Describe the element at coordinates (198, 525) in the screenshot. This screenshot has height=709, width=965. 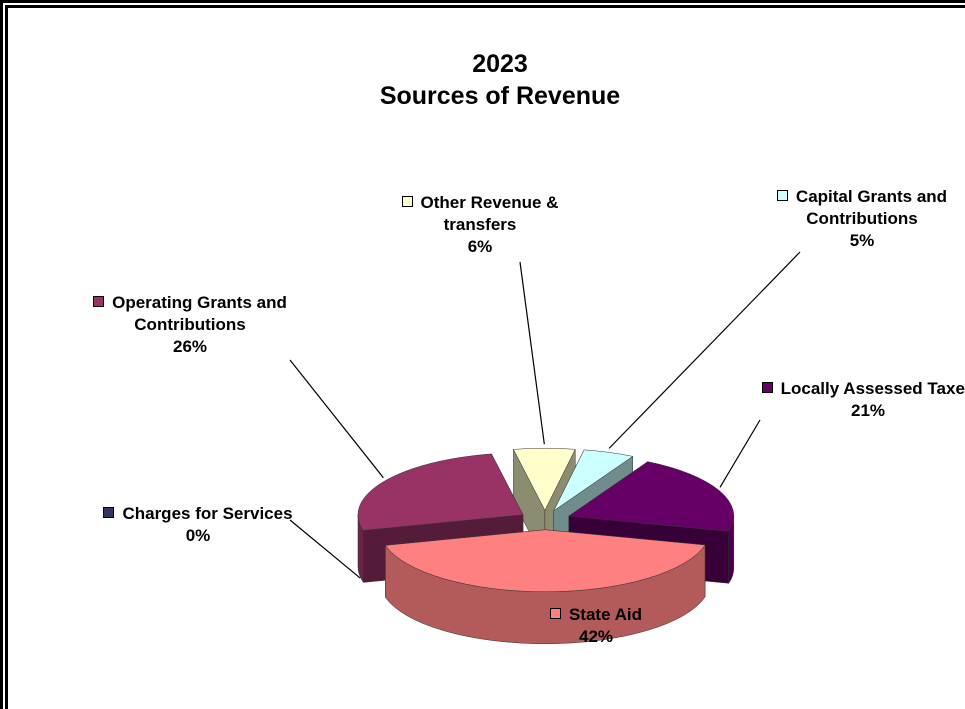
I see `data-label: Charges for Services 0%` at that location.